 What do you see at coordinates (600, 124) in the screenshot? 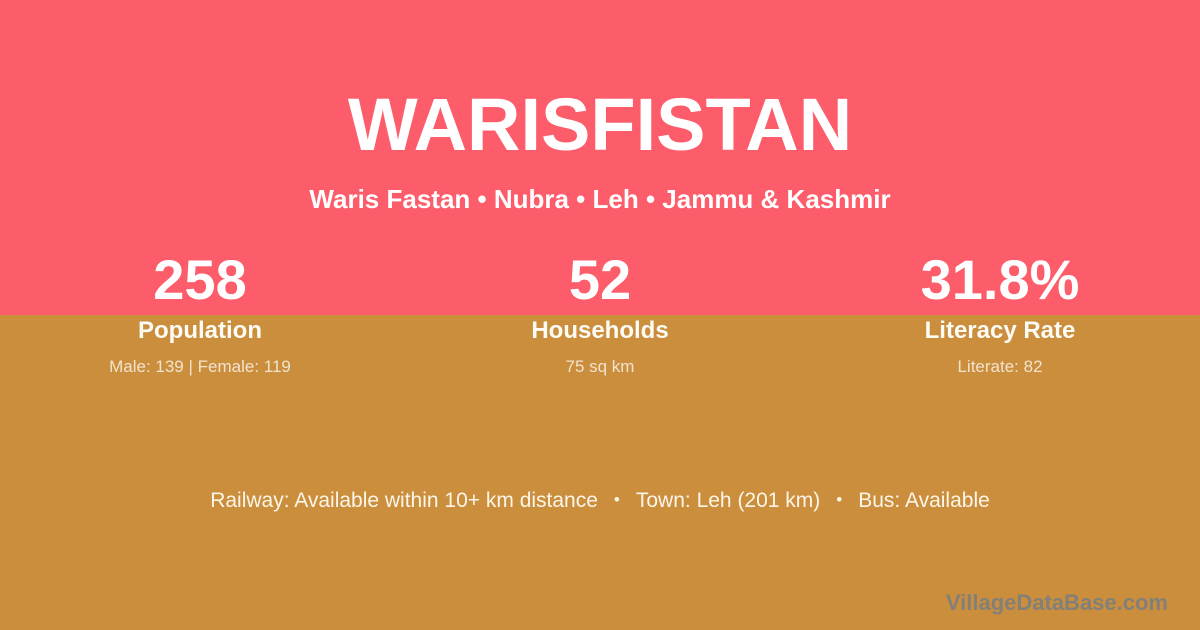
I see `page-title: WARISFISTAN` at bounding box center [600, 124].